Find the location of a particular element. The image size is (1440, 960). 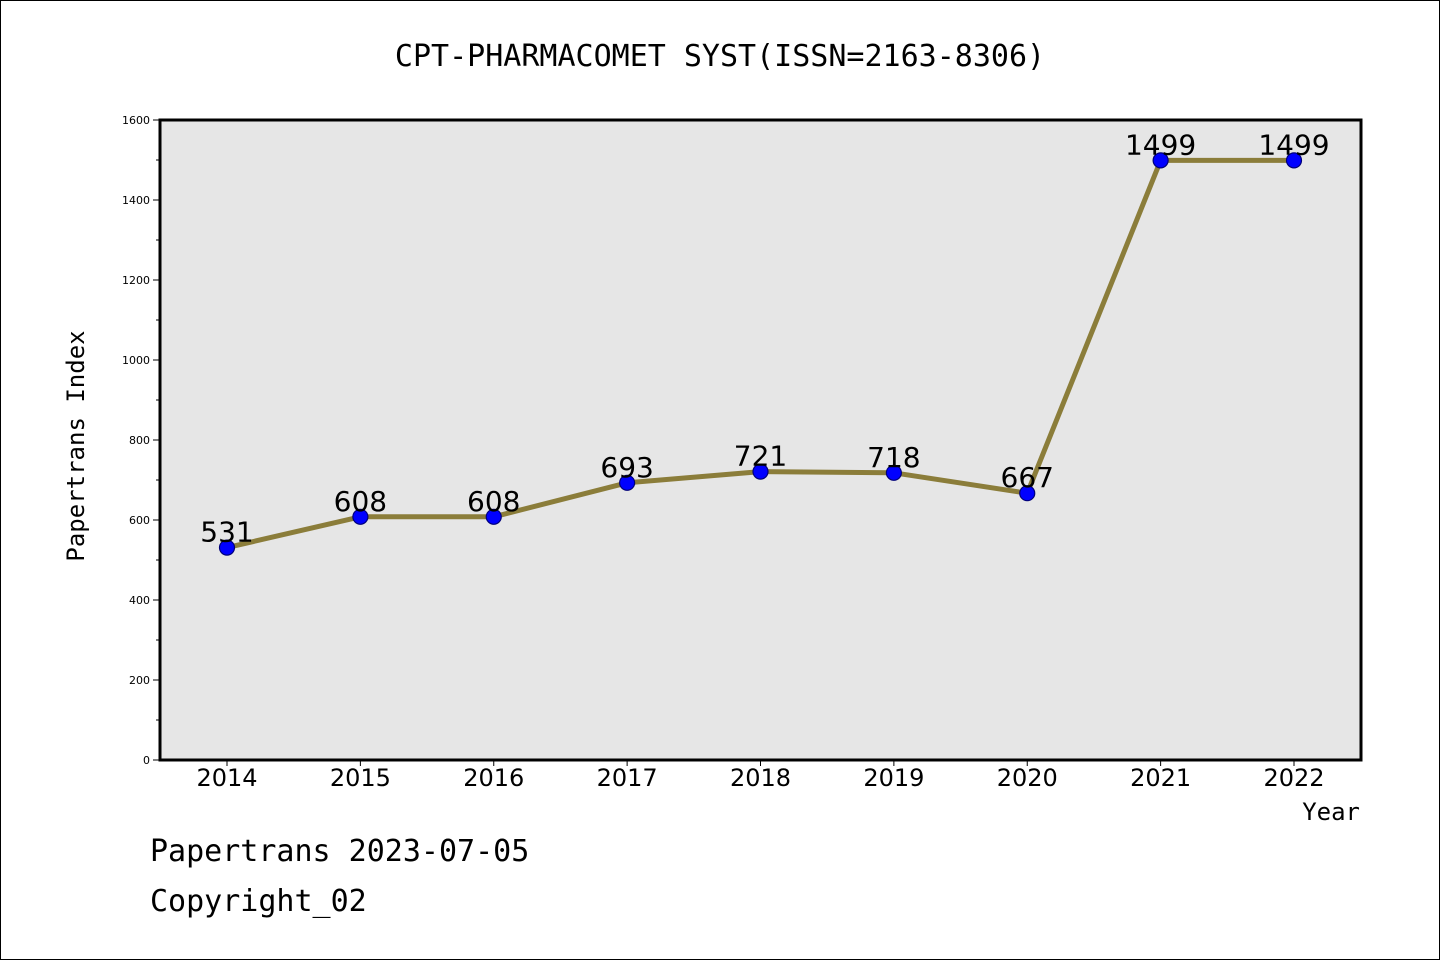

x-tick-label: 2015 is located at coordinates (360, 778).